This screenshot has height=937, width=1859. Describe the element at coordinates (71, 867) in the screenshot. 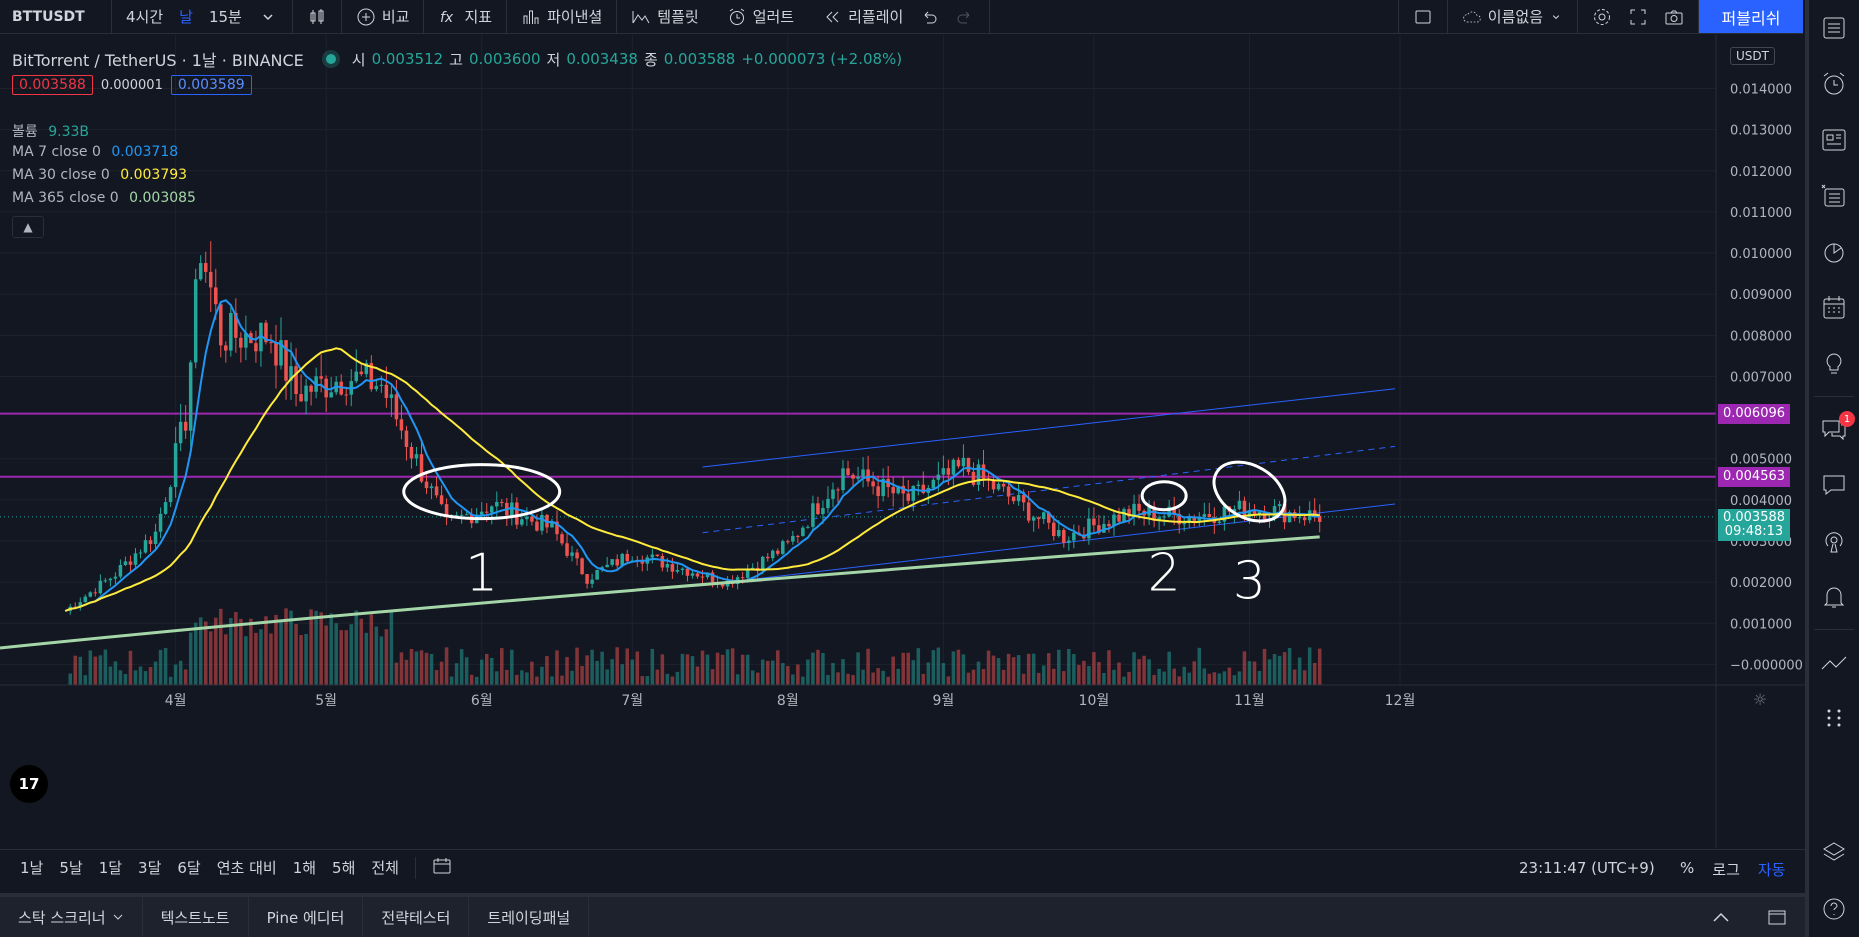

I see `range-5d: 5날` at that location.